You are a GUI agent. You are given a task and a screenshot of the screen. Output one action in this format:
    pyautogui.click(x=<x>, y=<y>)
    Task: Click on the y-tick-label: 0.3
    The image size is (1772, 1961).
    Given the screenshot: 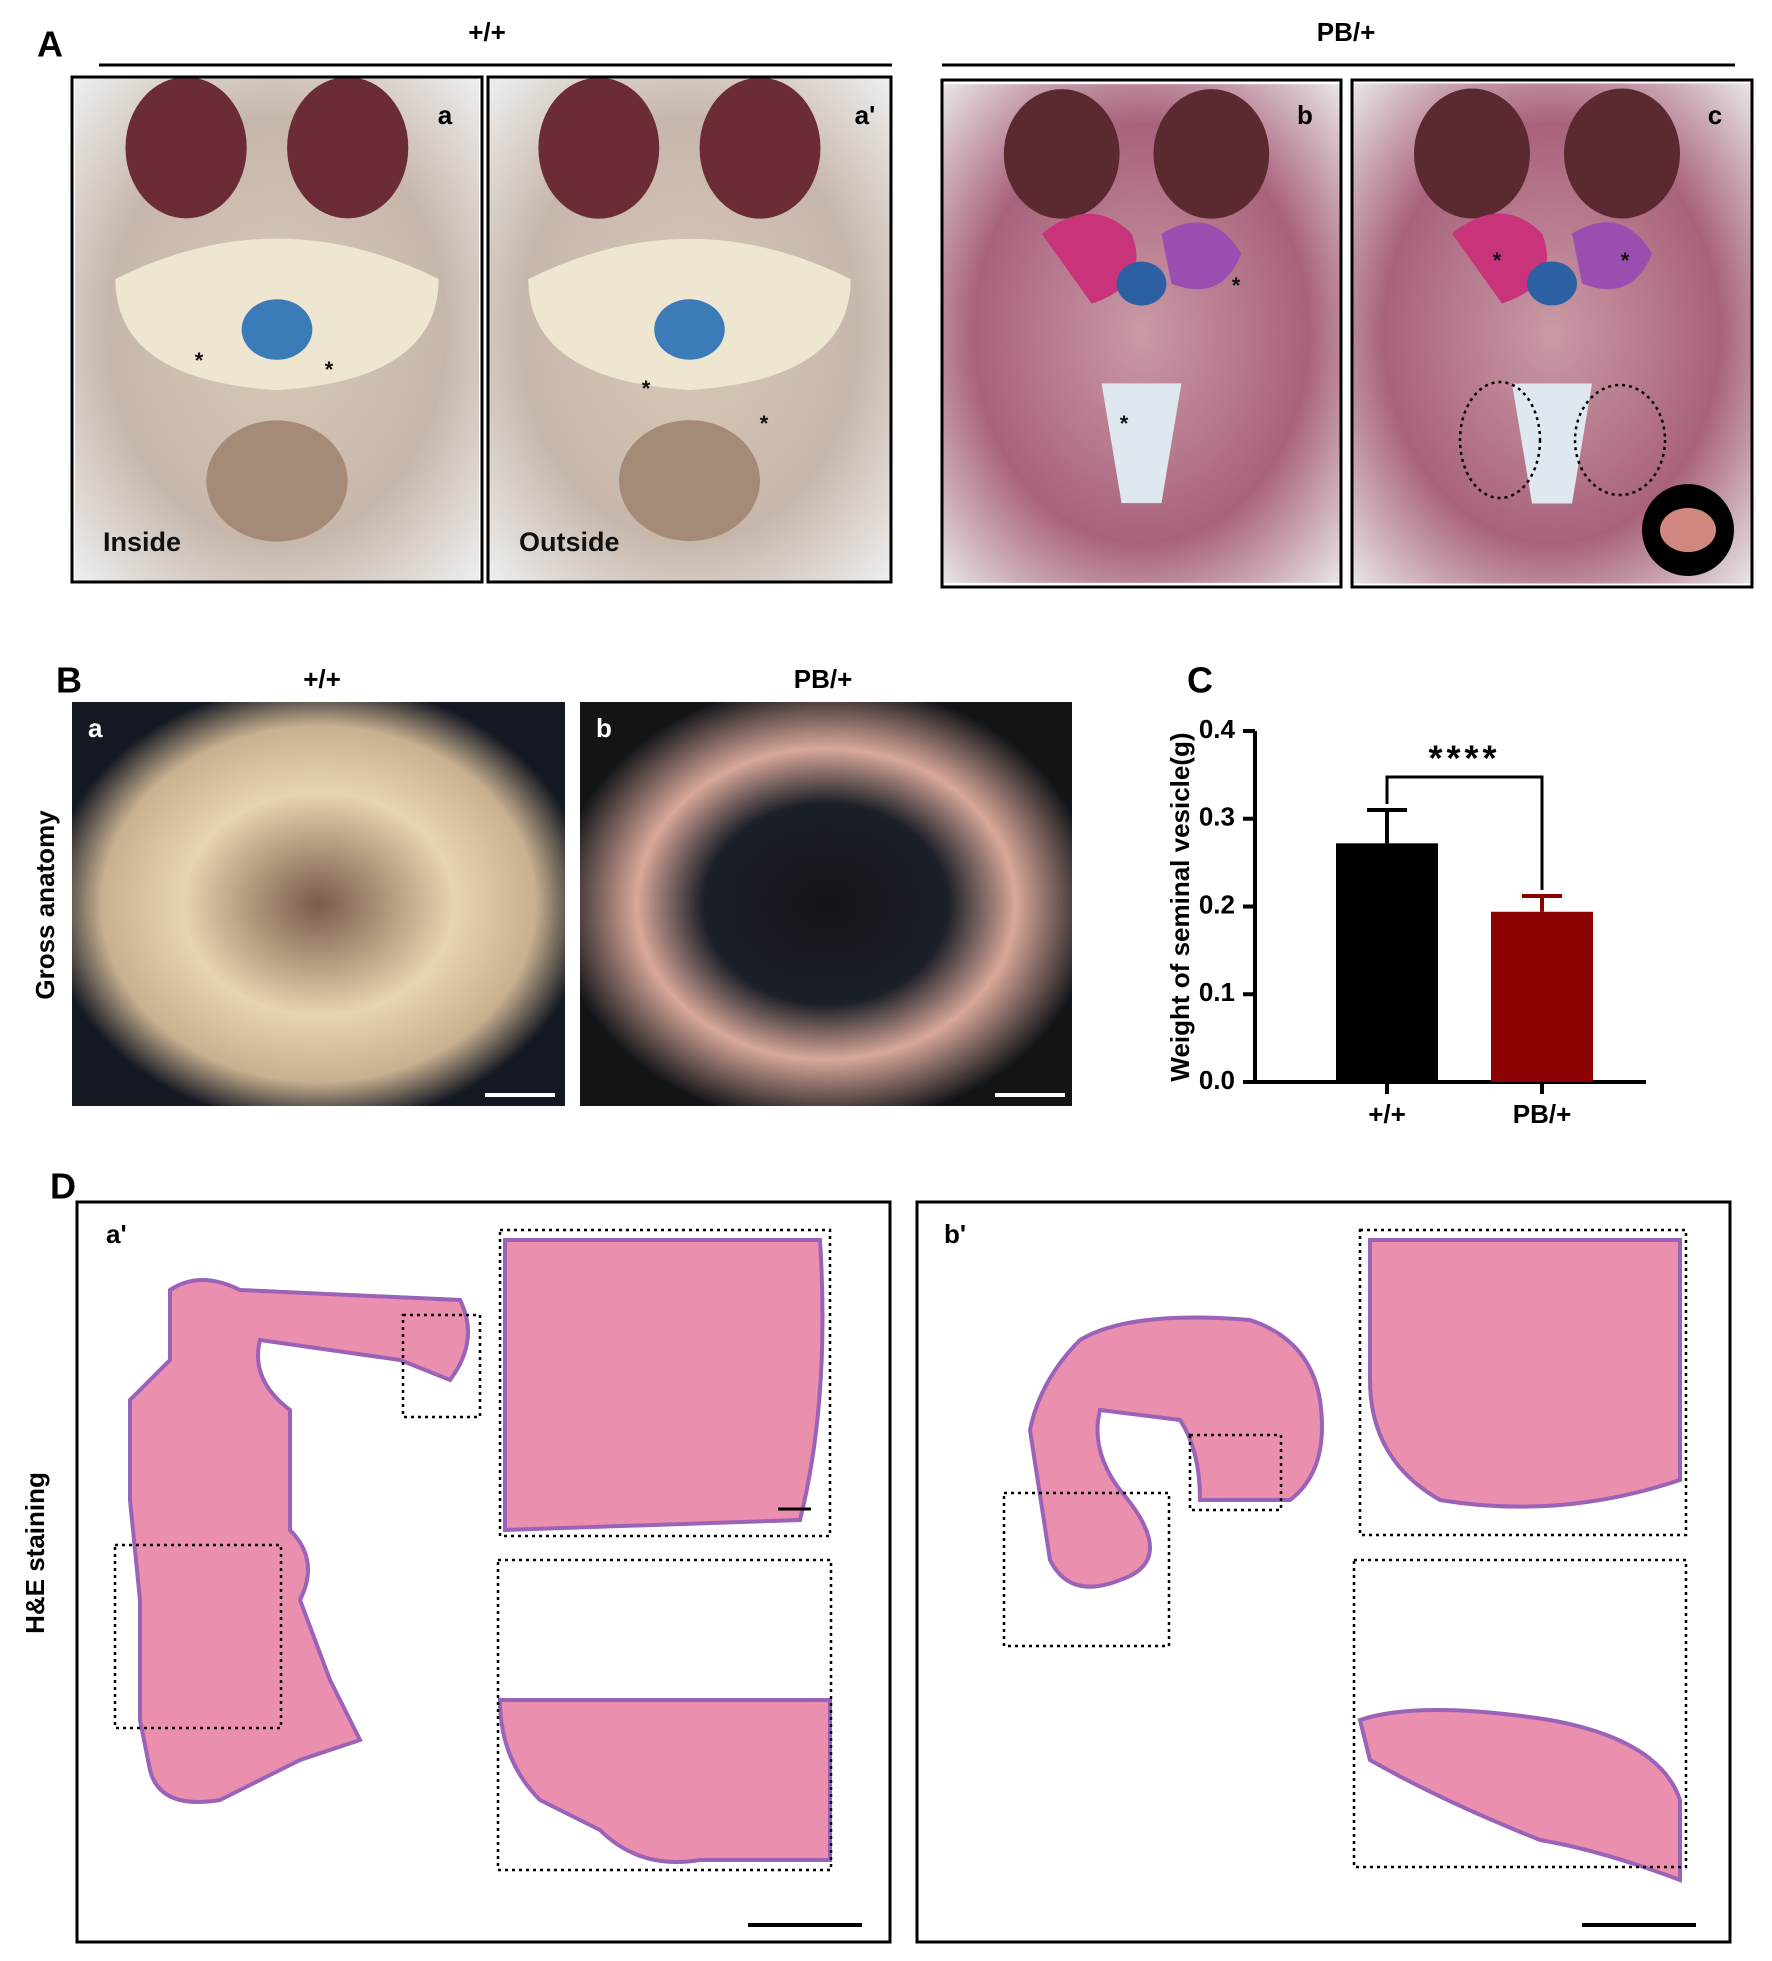 What is the action you would take?
    pyautogui.click(x=1217, y=817)
    